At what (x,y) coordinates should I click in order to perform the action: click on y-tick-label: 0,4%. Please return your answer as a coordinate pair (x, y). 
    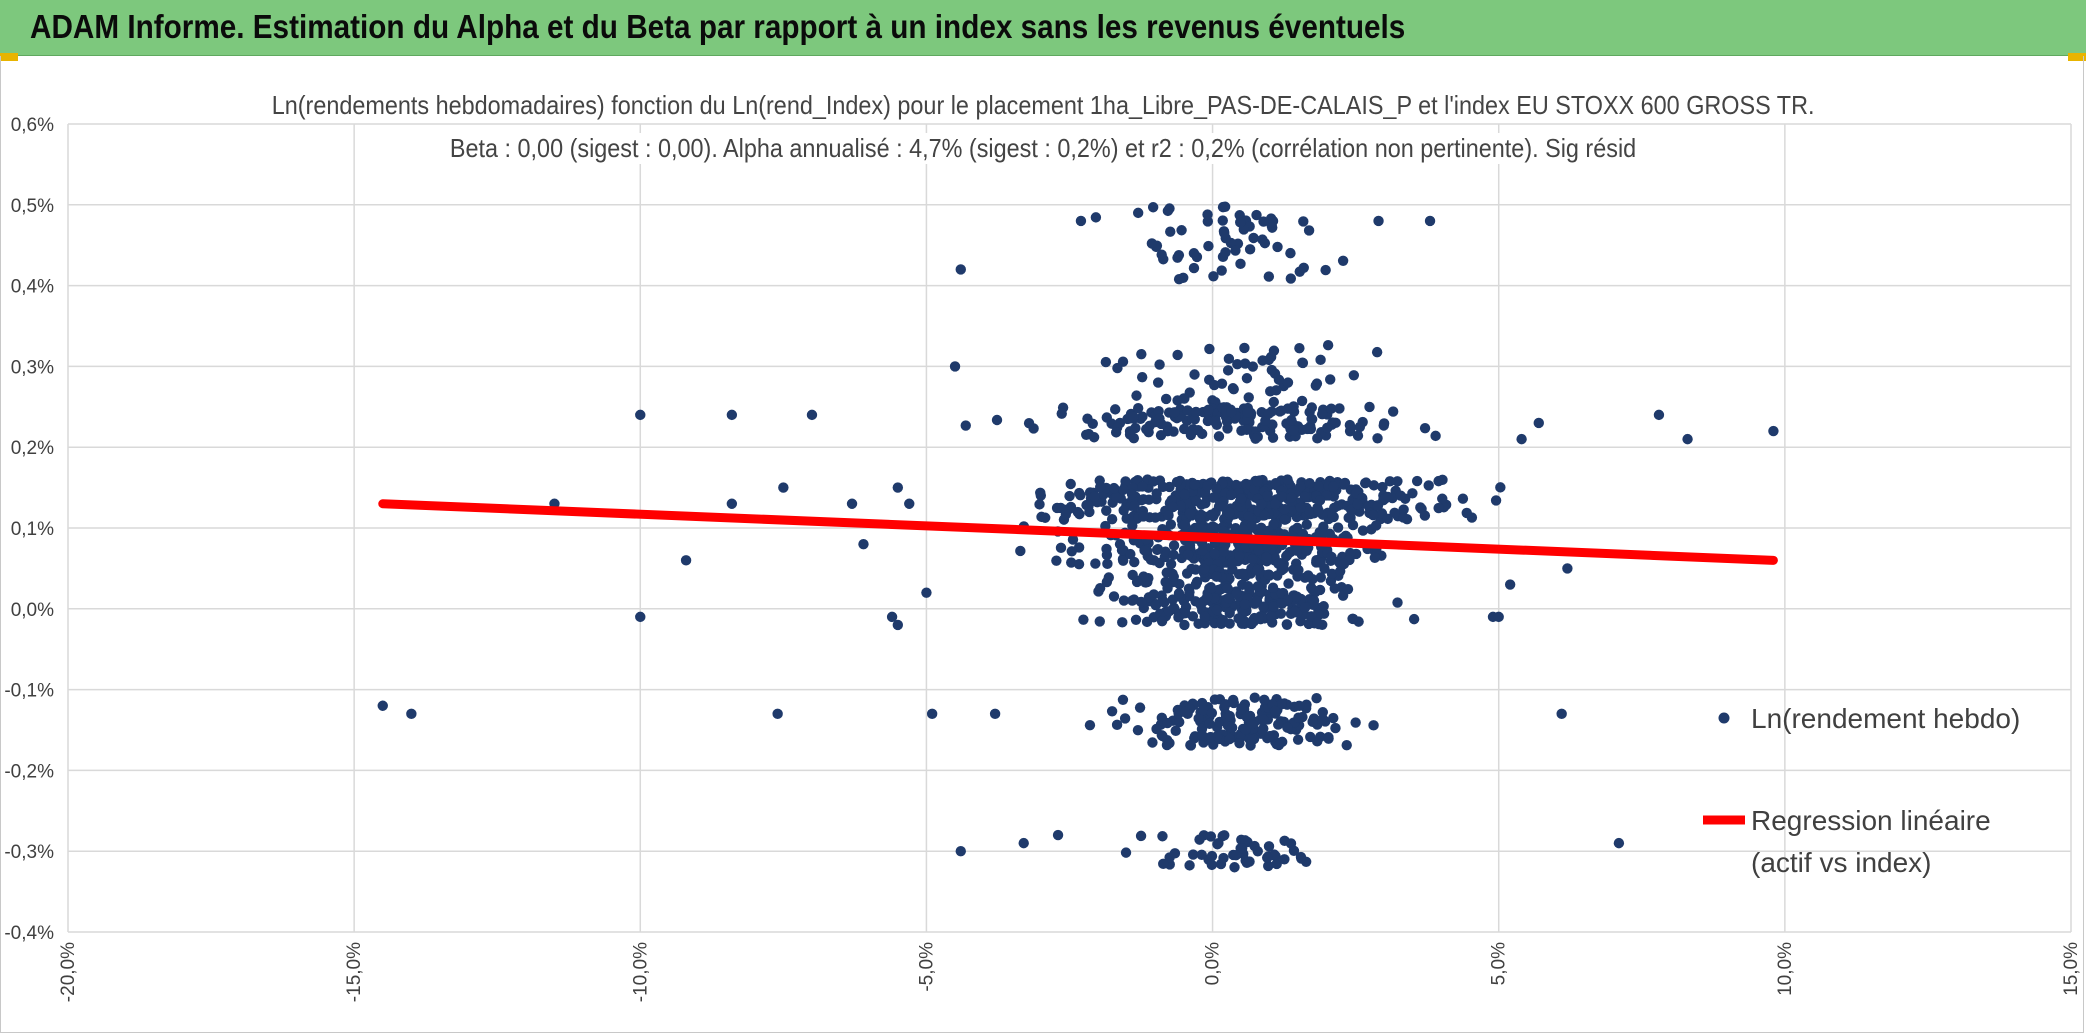
    Looking at the image, I should click on (32, 287).